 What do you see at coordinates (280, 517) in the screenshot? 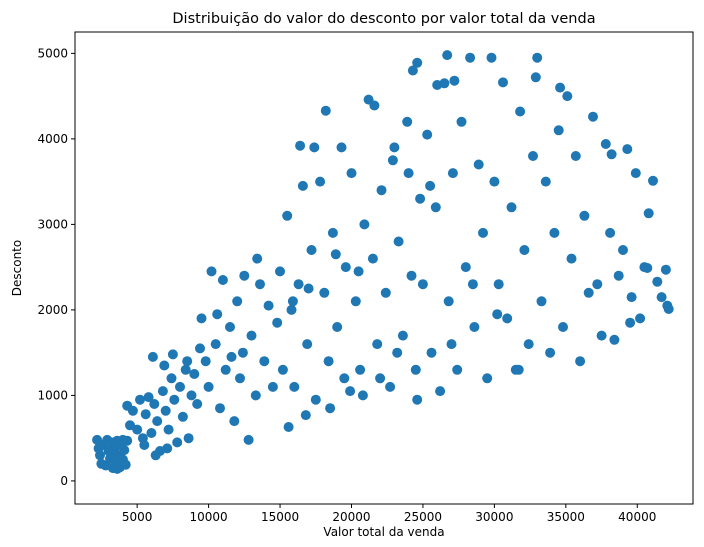
I see `x-tick-label: 15000` at bounding box center [280, 517].